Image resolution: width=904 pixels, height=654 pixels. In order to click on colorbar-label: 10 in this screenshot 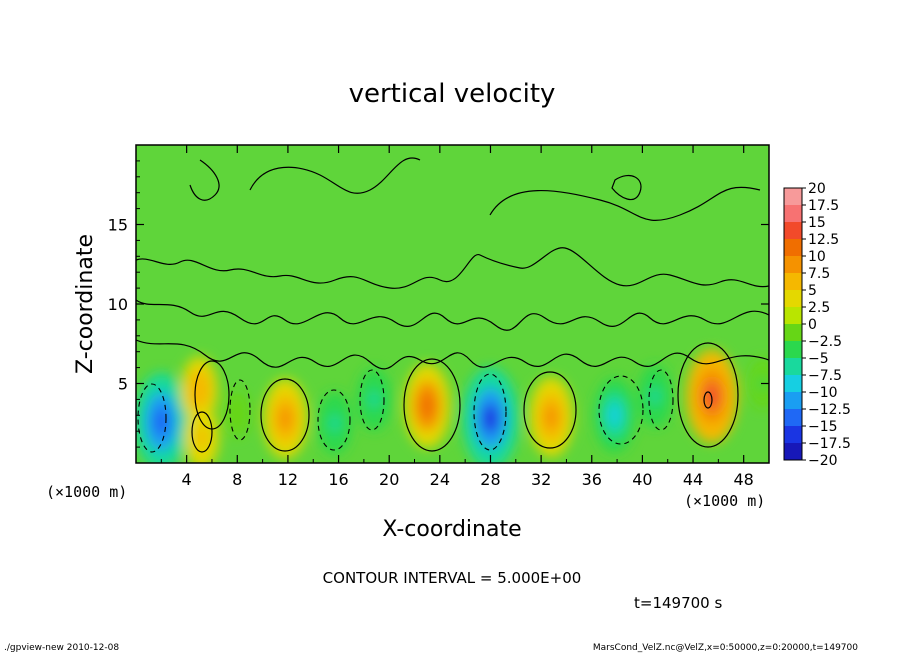, I will do `click(817, 257)`.